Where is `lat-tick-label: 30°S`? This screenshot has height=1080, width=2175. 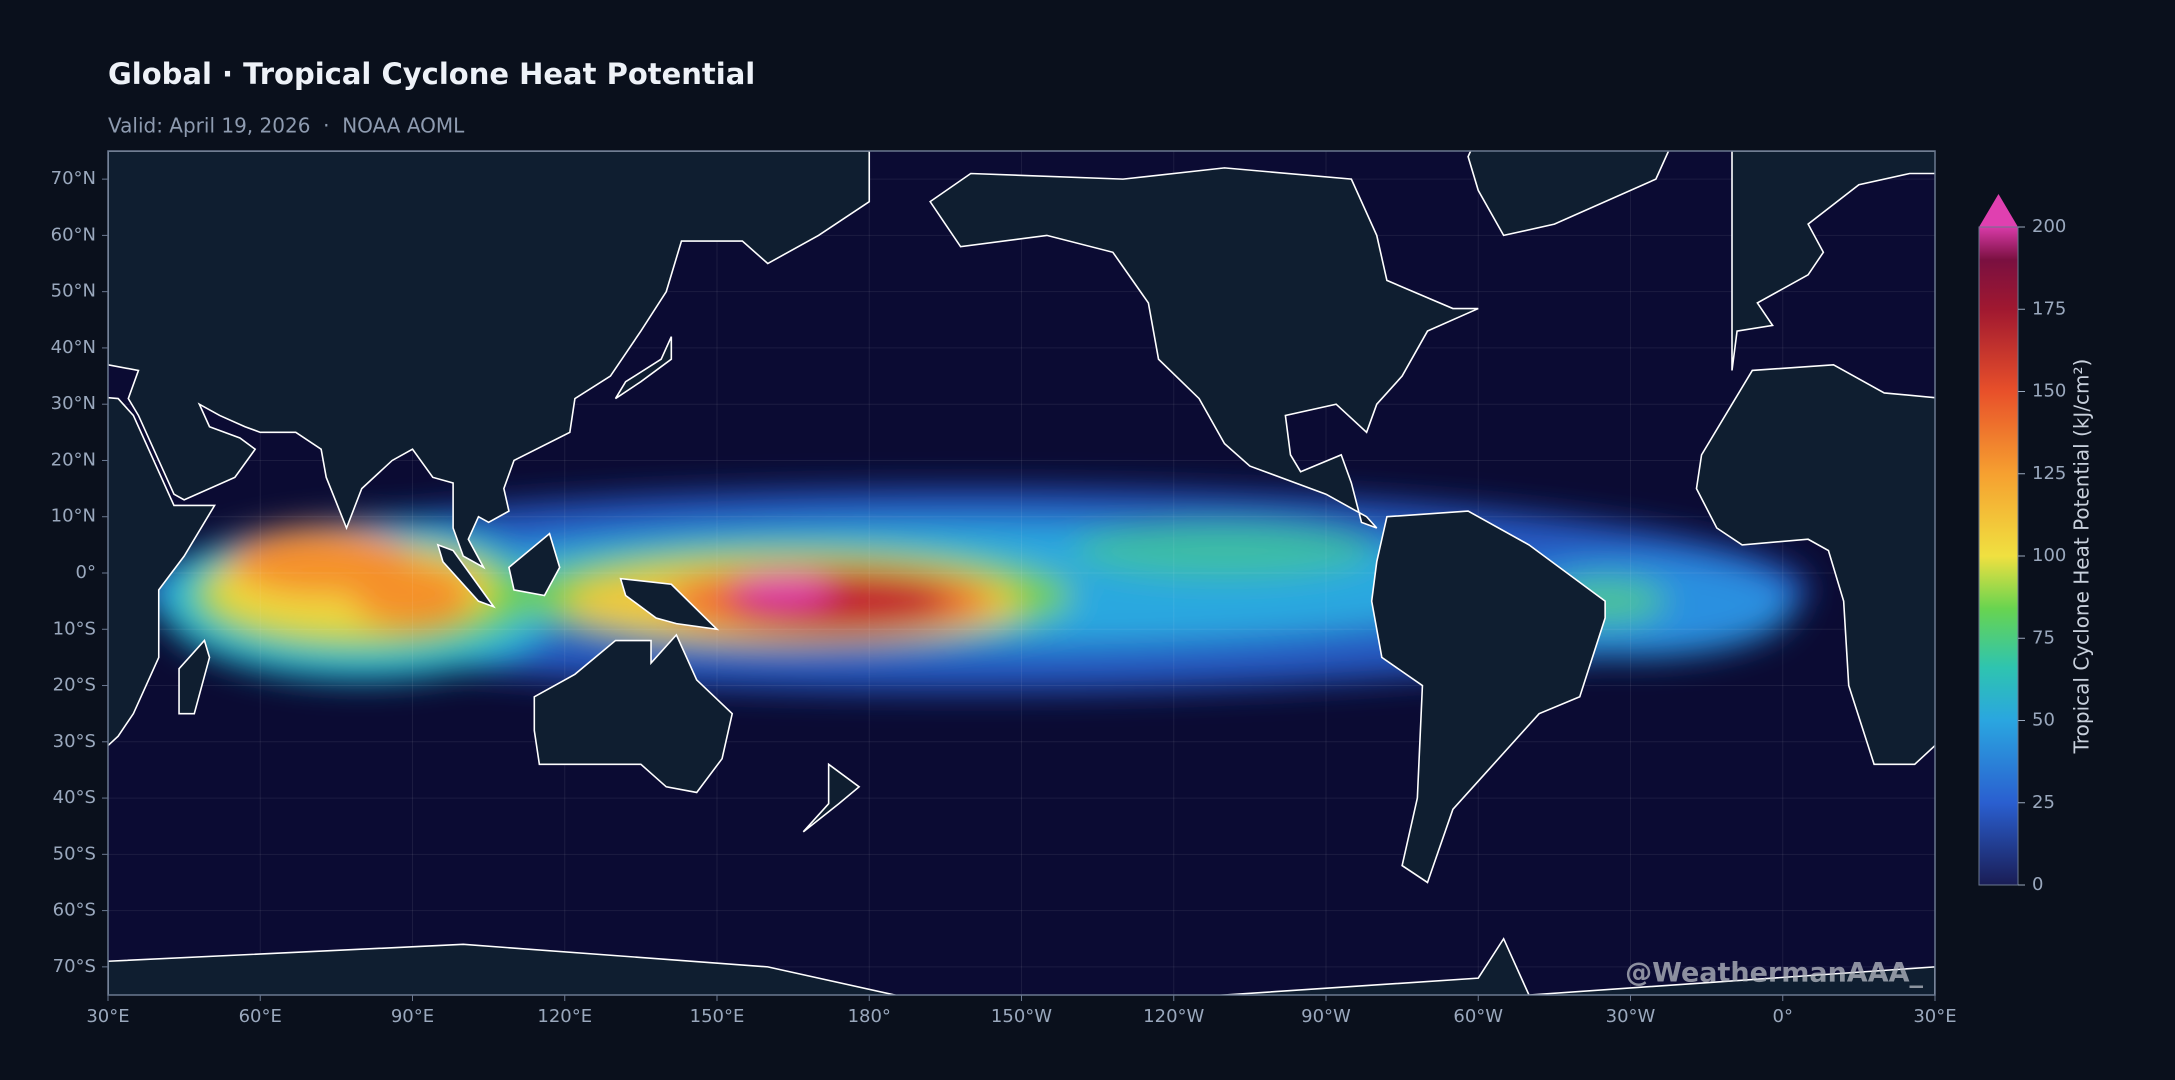
lat-tick-label: 30°S is located at coordinates (74, 741).